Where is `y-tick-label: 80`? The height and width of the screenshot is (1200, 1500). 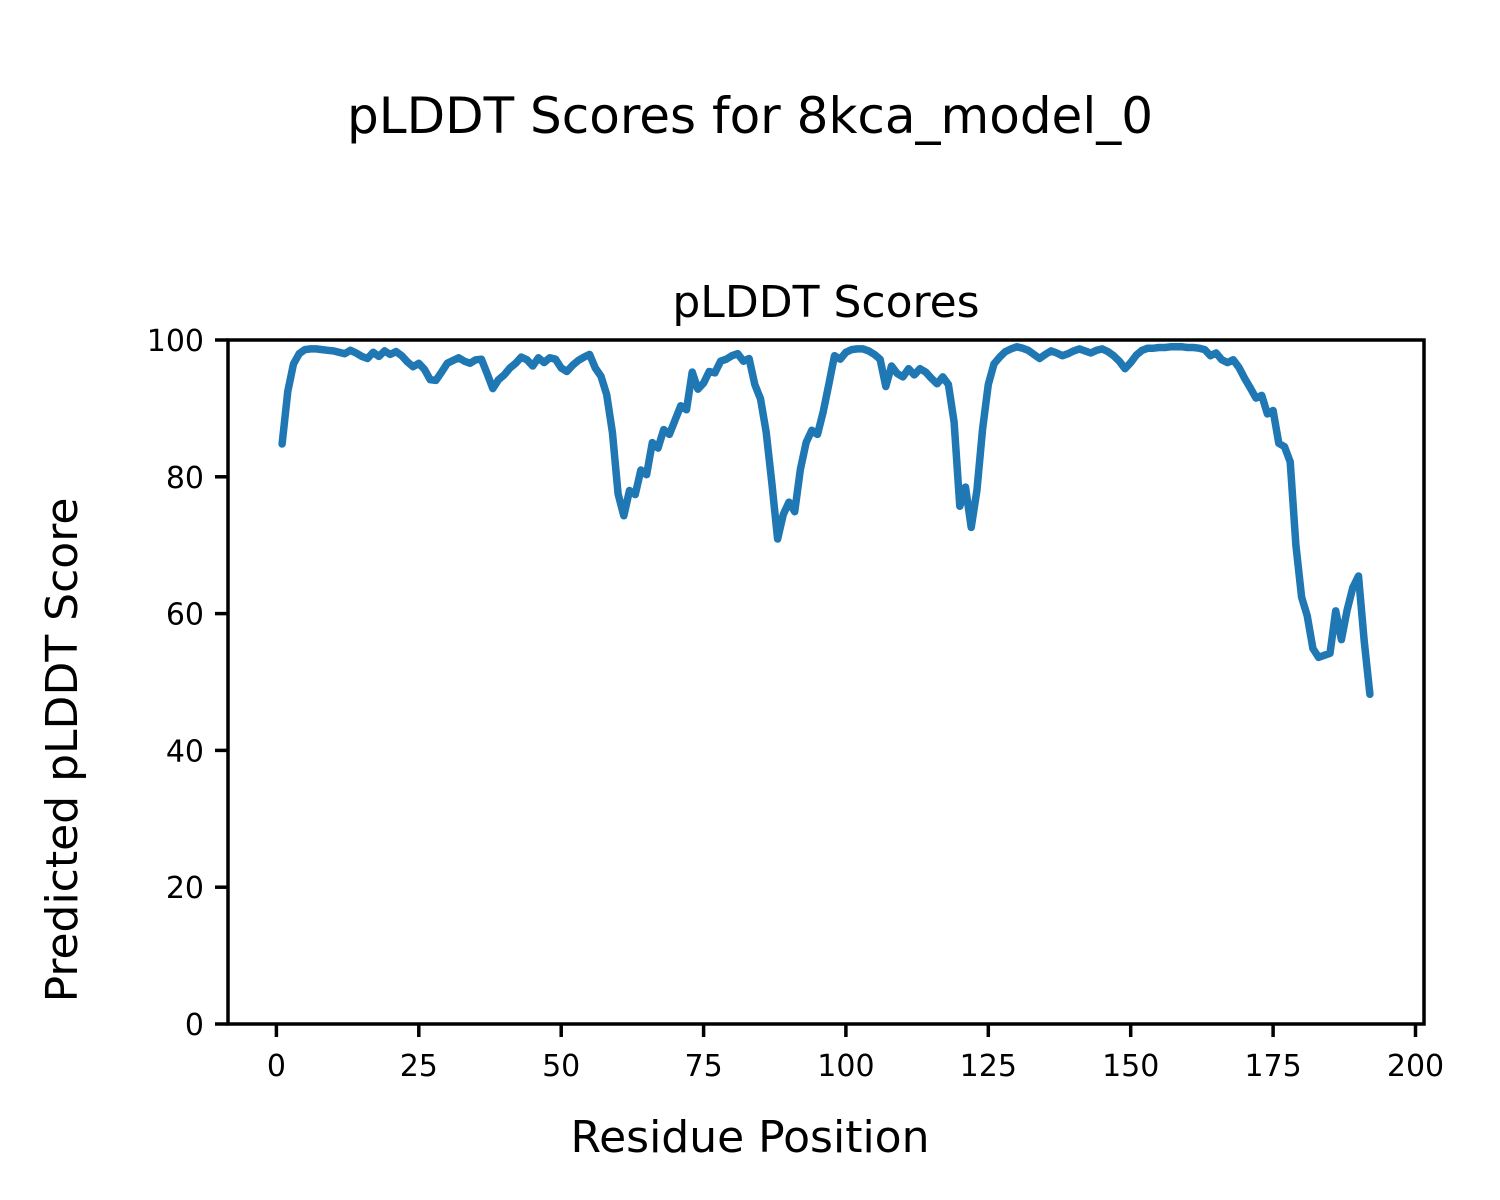
y-tick-label: 80 is located at coordinates (185, 478).